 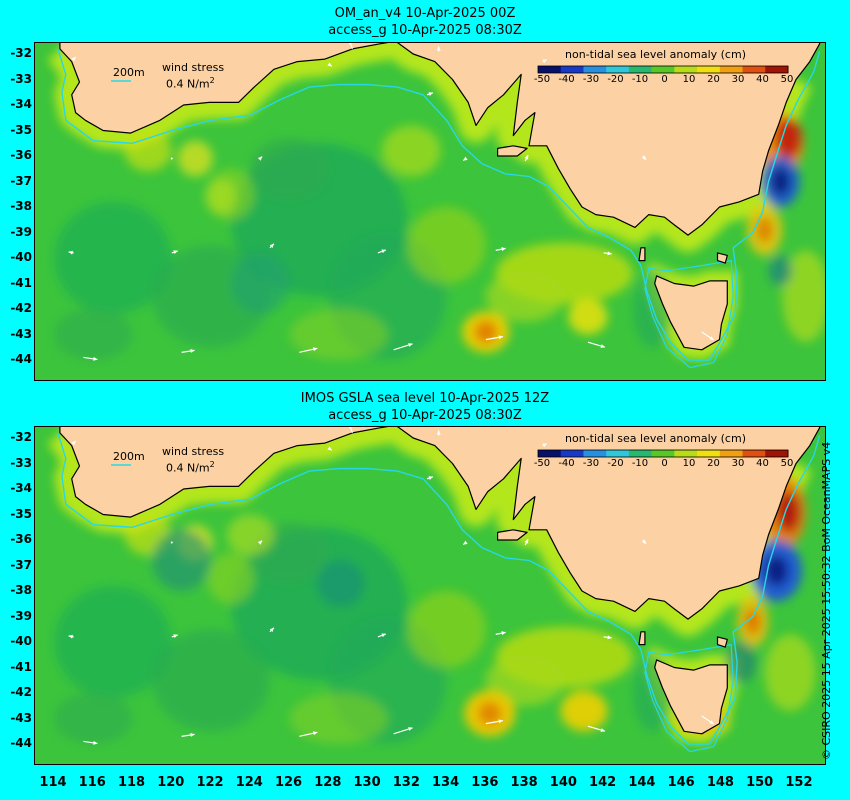 What do you see at coordinates (171, 782) in the screenshot?
I see `longitude-label: 120` at bounding box center [171, 782].